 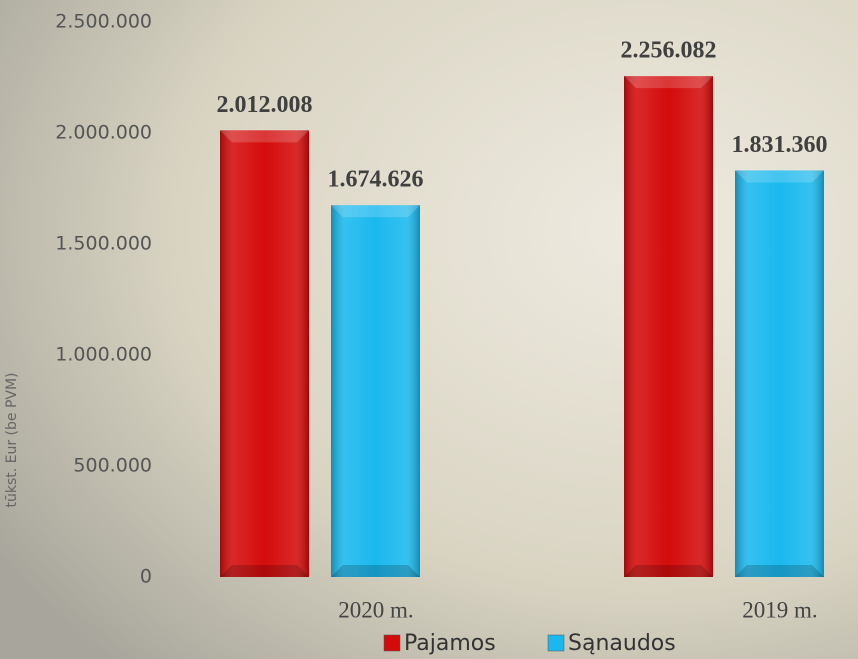 What do you see at coordinates (779, 609) in the screenshot?
I see `x-tick-label: 2019 m.` at bounding box center [779, 609].